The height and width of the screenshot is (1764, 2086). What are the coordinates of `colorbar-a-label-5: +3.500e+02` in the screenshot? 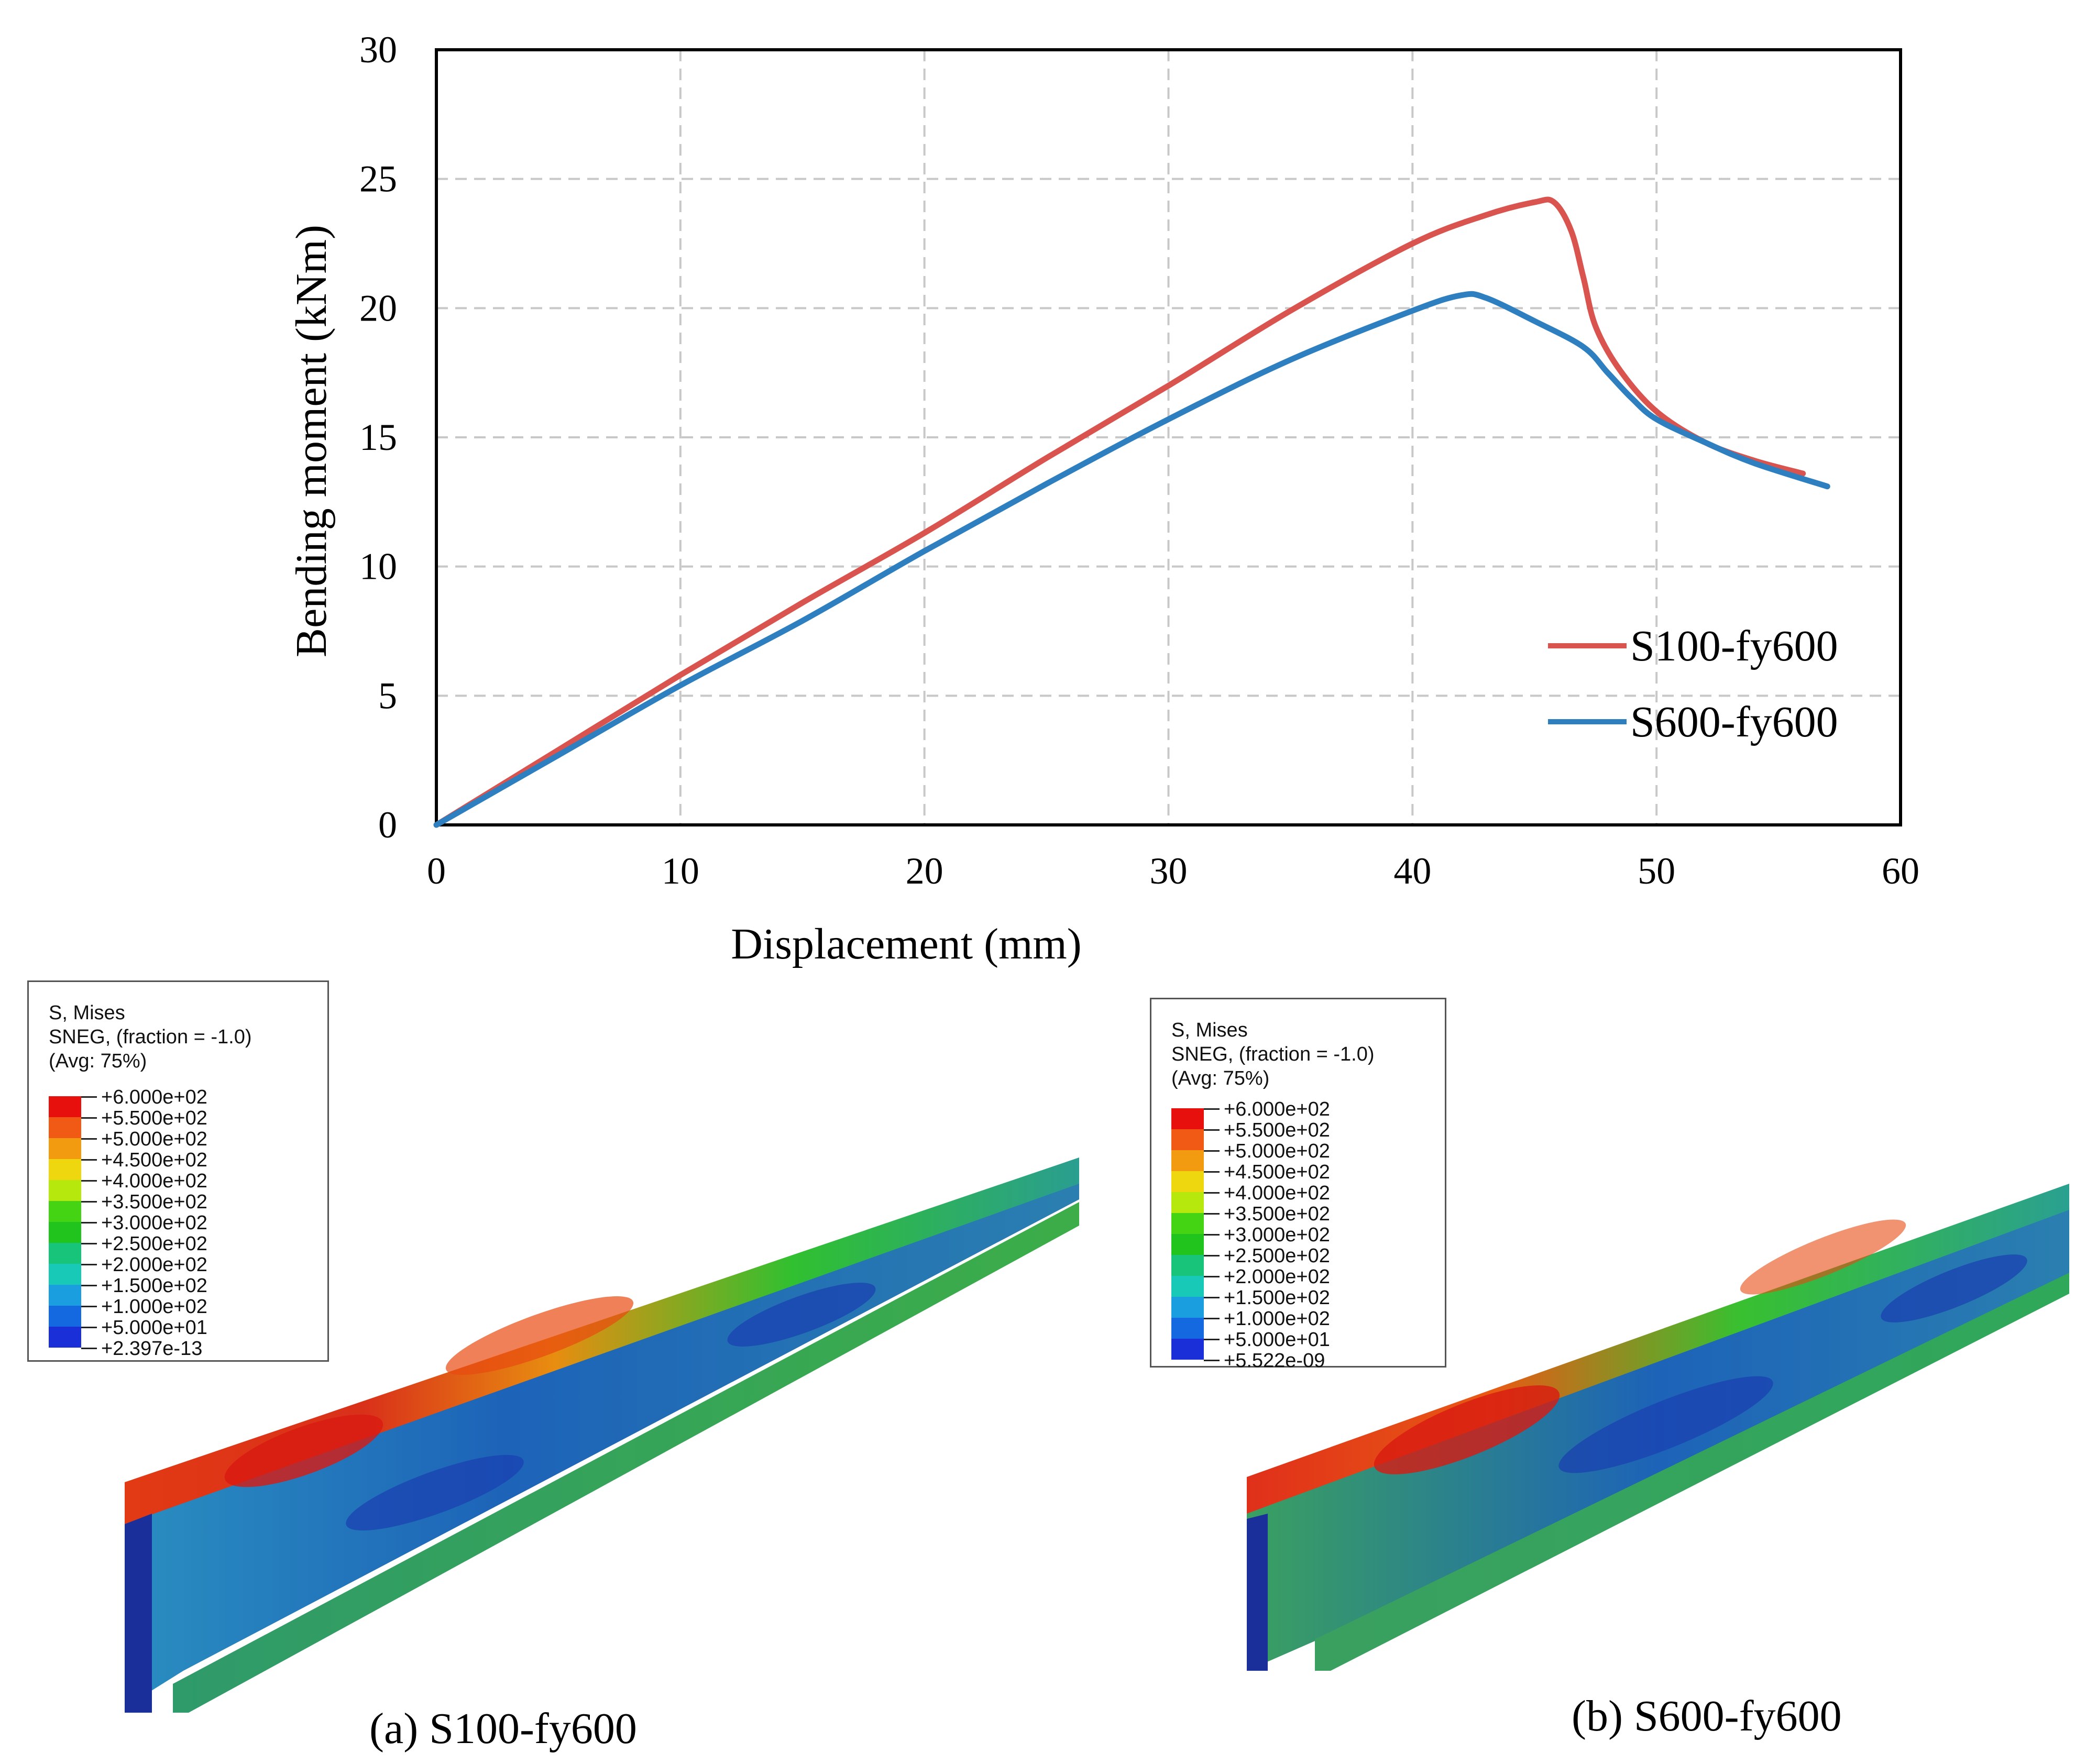 It's located at (154, 1202).